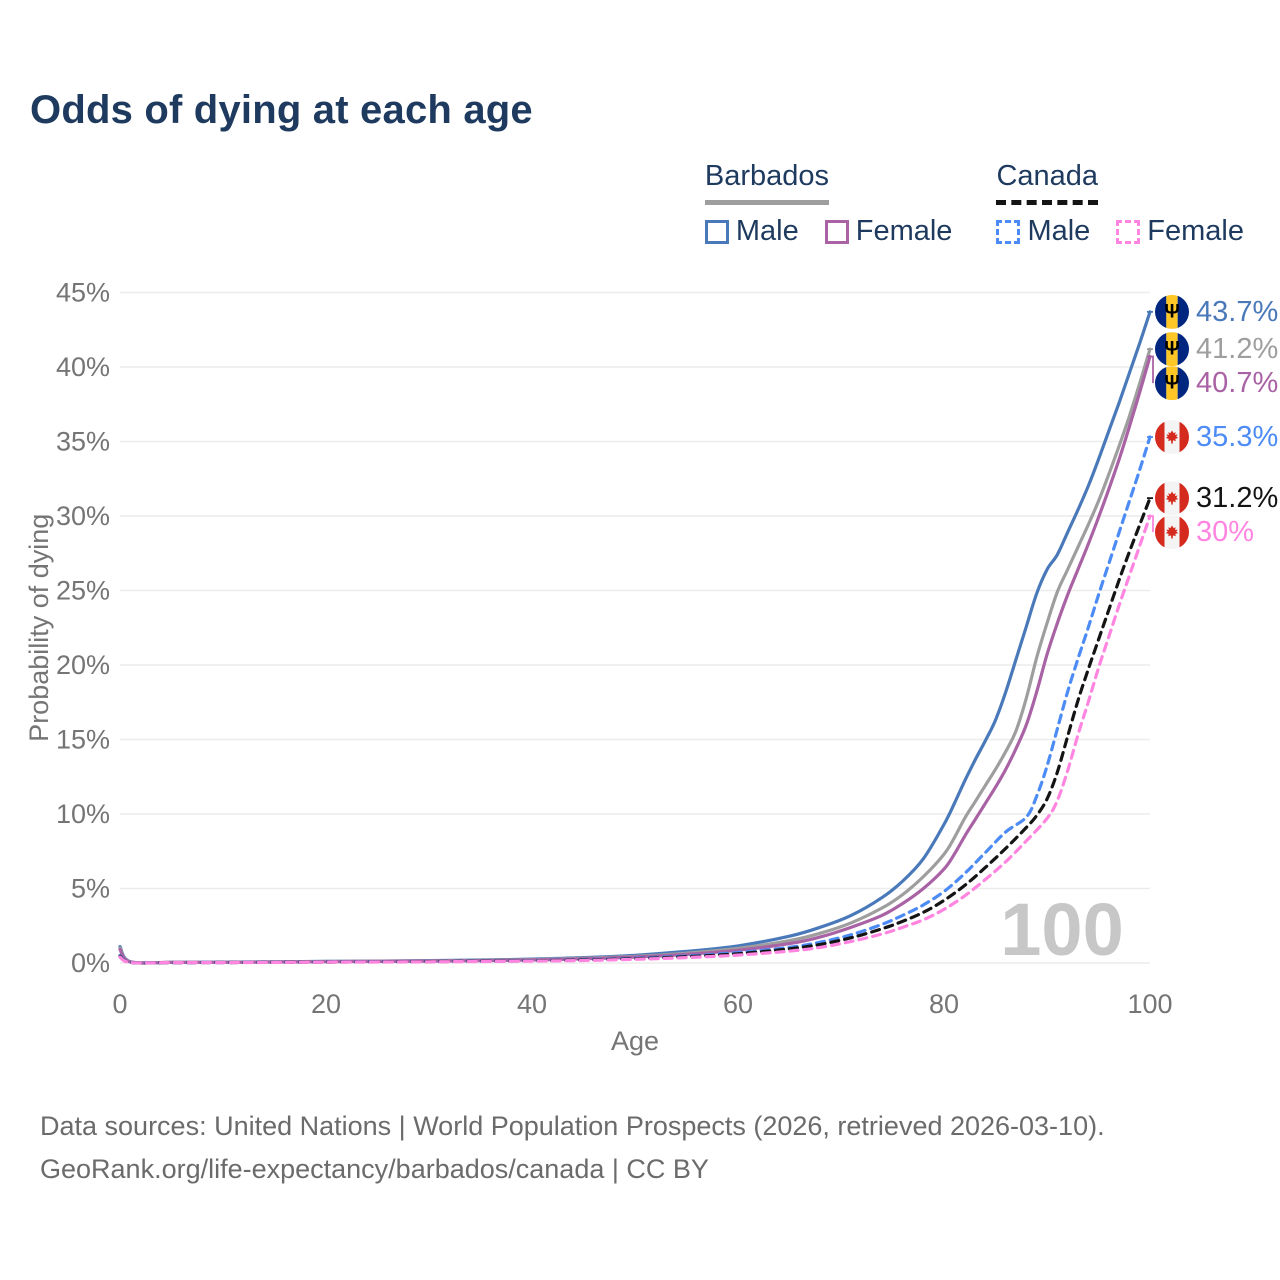  I want to click on y-axis-tick-label: 15%, so click(83, 740).